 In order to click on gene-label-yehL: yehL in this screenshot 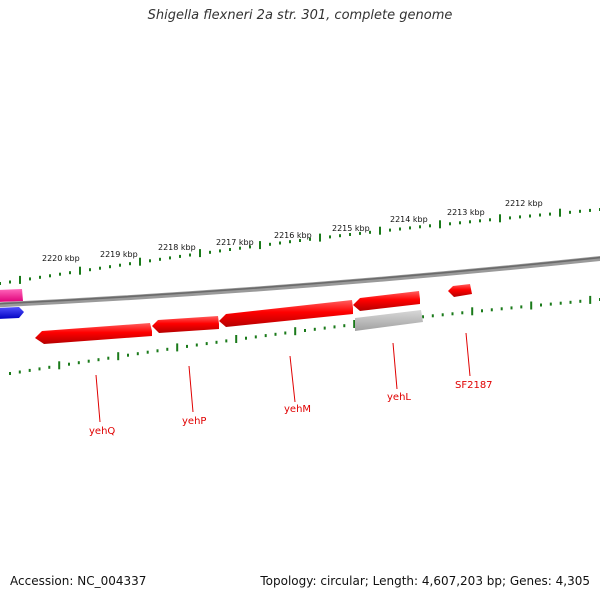, I will do `click(399, 397)`.